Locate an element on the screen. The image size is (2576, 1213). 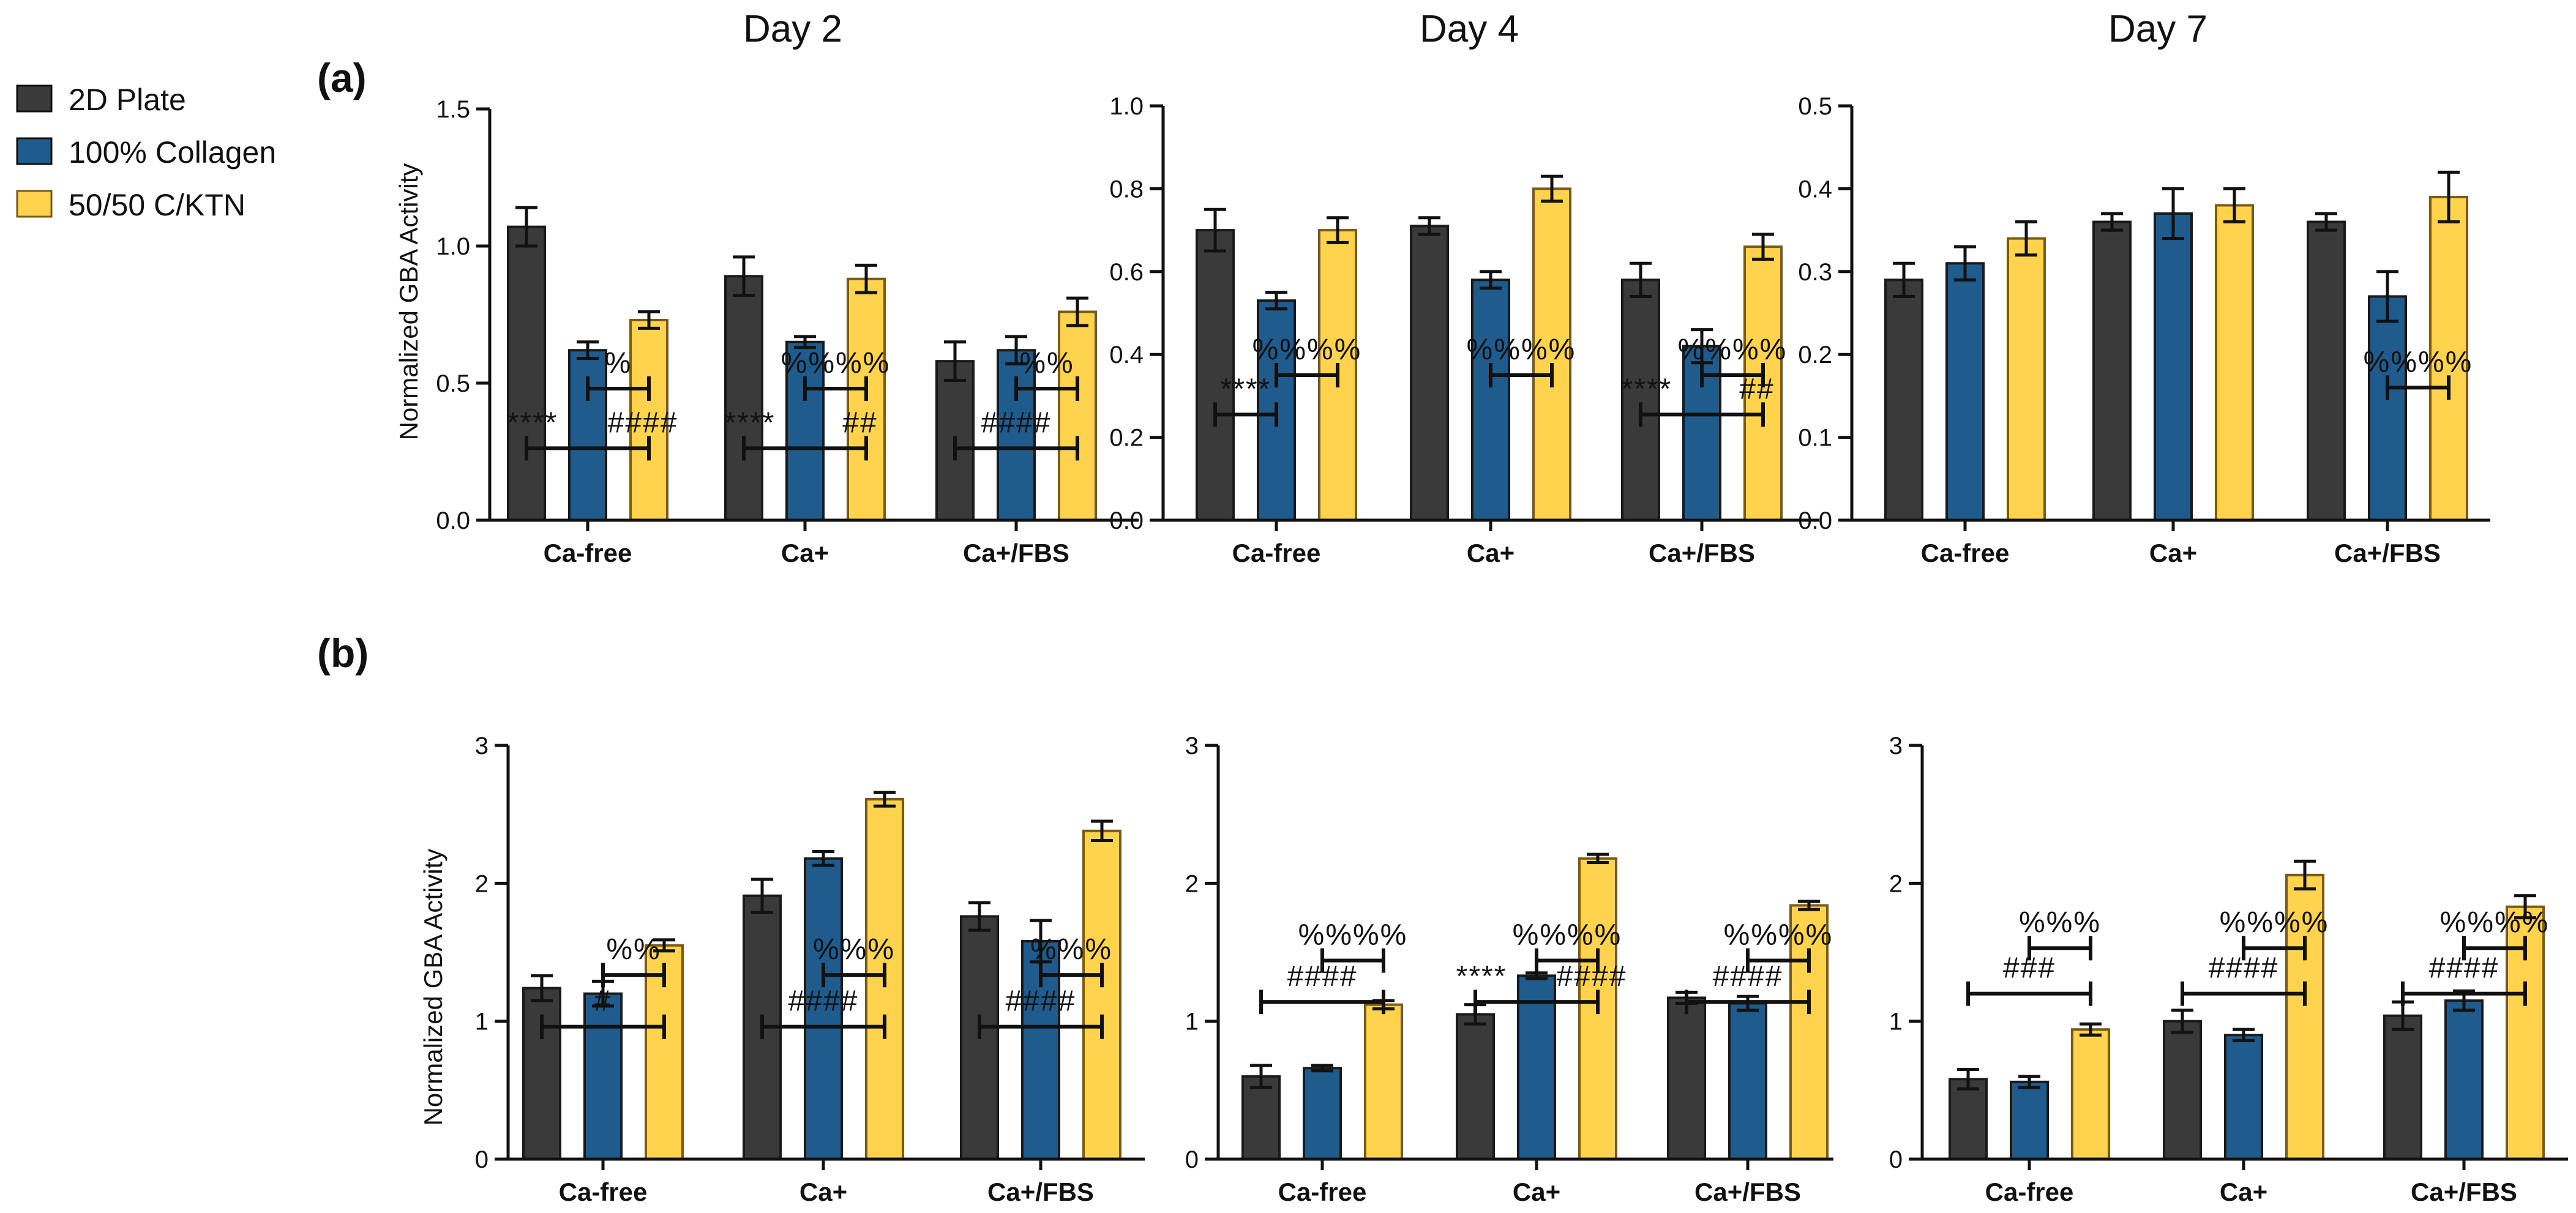
legend-label-50-50-c-ktn: 50/50 C/KTN is located at coordinates (157, 205).